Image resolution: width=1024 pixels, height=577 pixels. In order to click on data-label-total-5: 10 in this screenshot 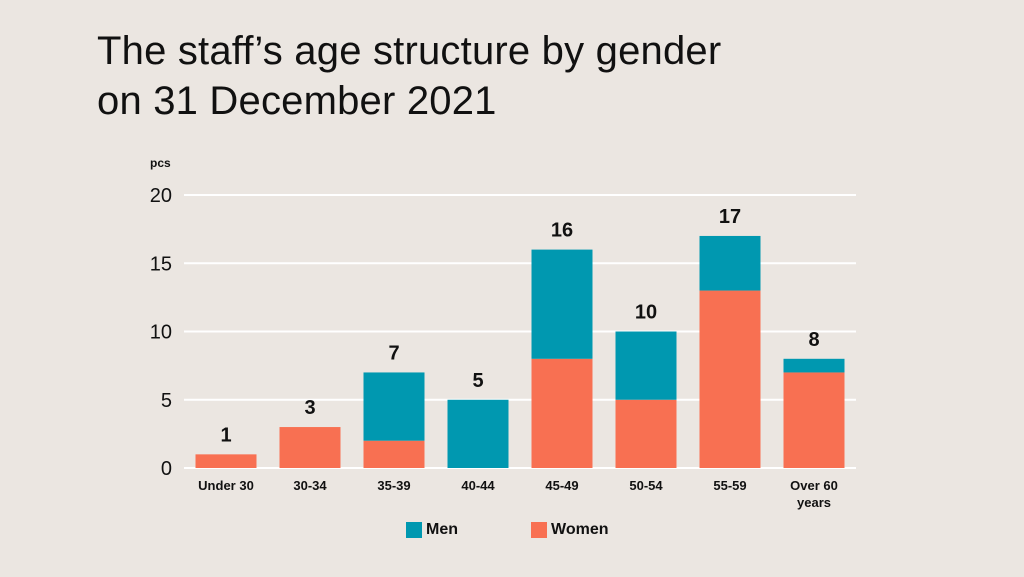, I will do `click(646, 313)`.